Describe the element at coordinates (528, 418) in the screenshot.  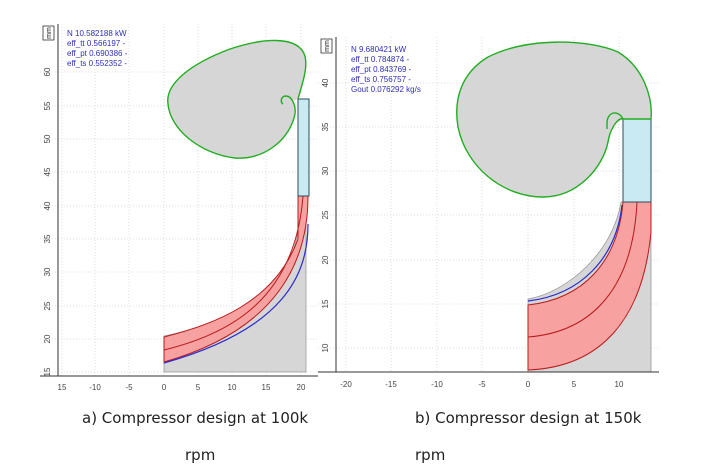
I see `caption-b: b) Compressor design at 150k` at that location.